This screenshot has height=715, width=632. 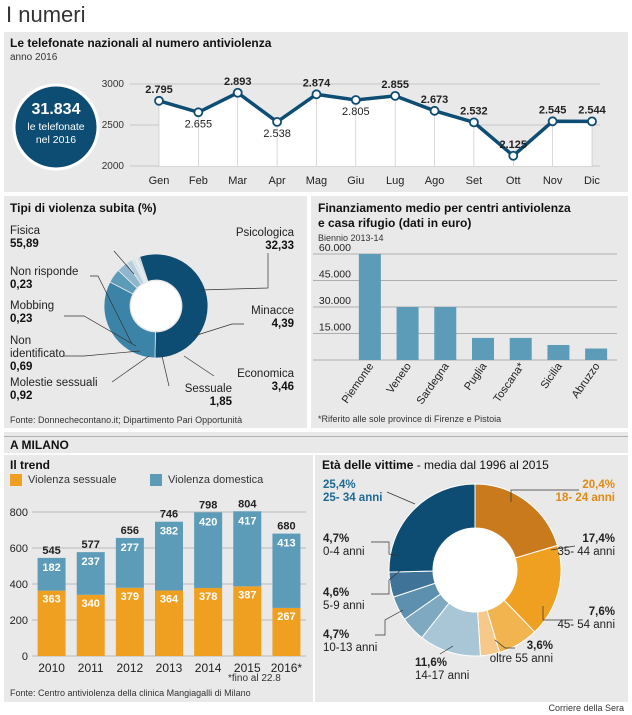 I want to click on y-tick-label: 3000, so click(x=113, y=84).